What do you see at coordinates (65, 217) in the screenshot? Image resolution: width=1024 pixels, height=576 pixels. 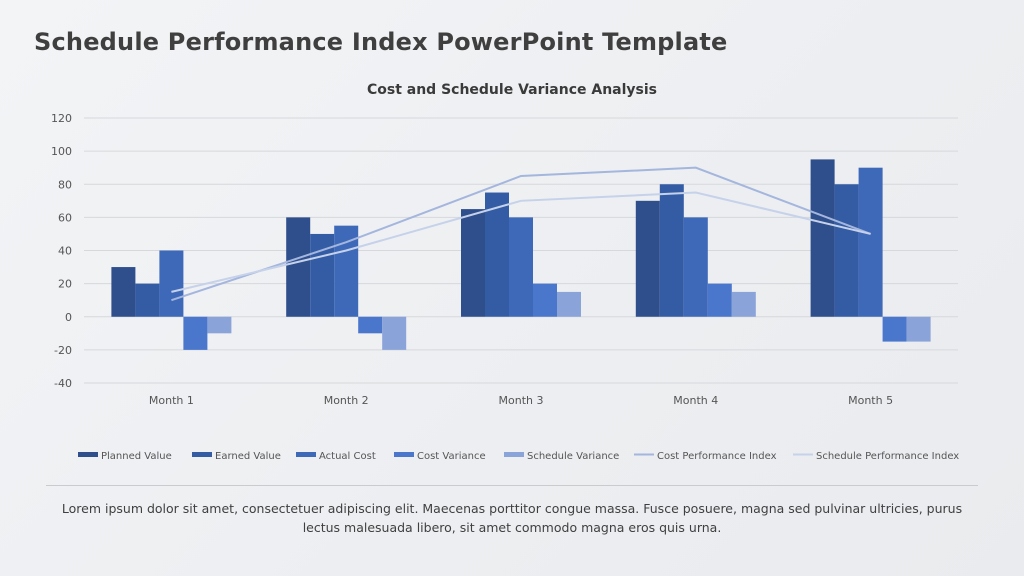 I see `y-tick-label: 60` at bounding box center [65, 217].